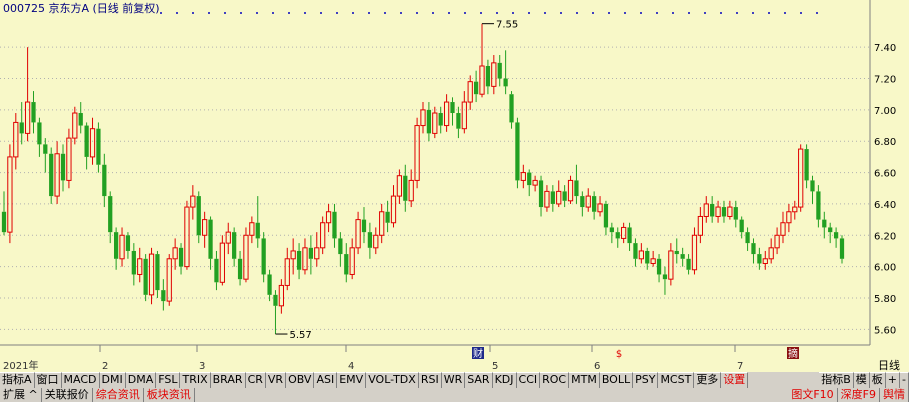 Image resolution: width=909 pixels, height=402 pixels. Describe the element at coordinates (479, 380) in the screenshot. I see `toolbar-button: SAR` at that location.